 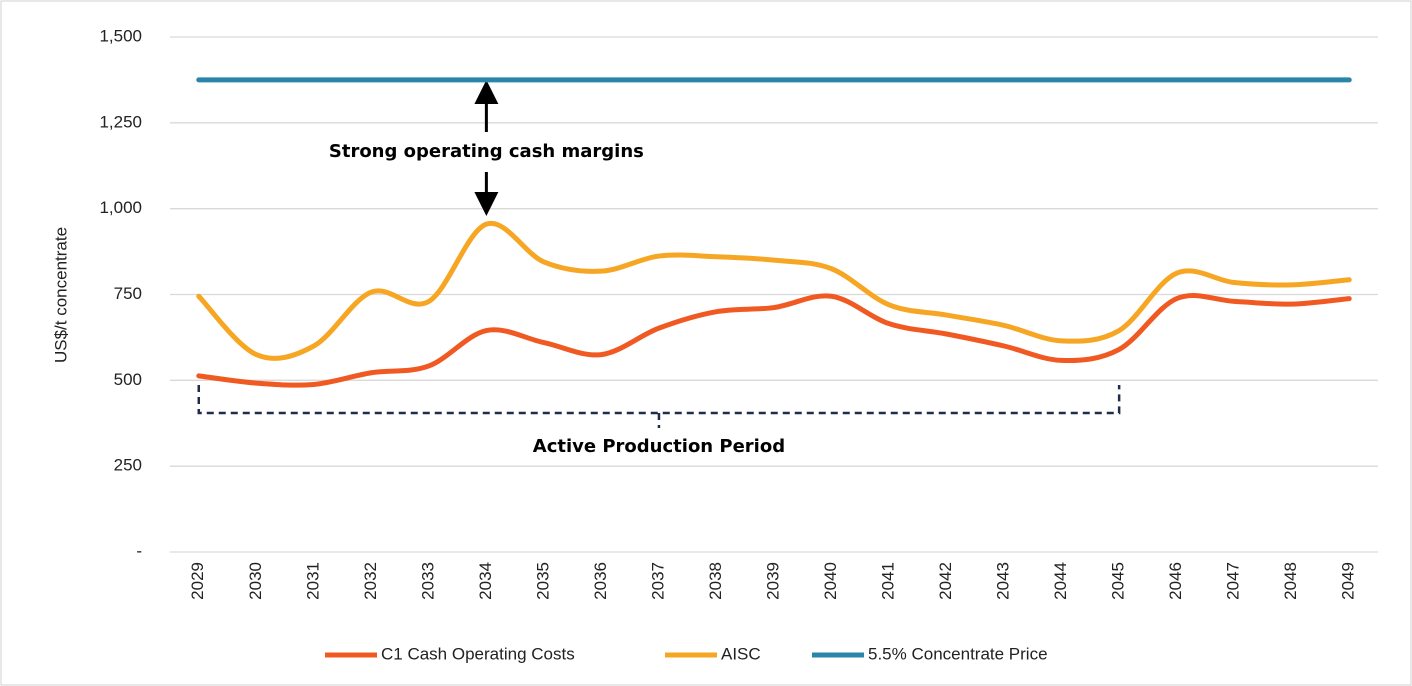 What do you see at coordinates (128, 293) in the screenshot?
I see `y-tick-label: 750` at bounding box center [128, 293].